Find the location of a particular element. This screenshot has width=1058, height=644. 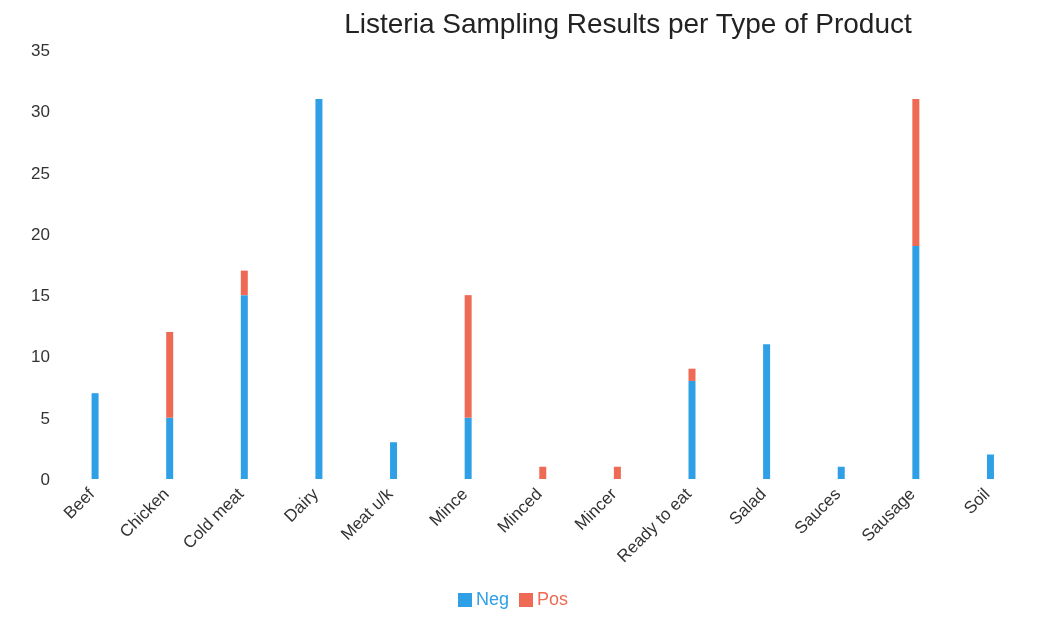

y-tick-label: 0 is located at coordinates (45, 480).